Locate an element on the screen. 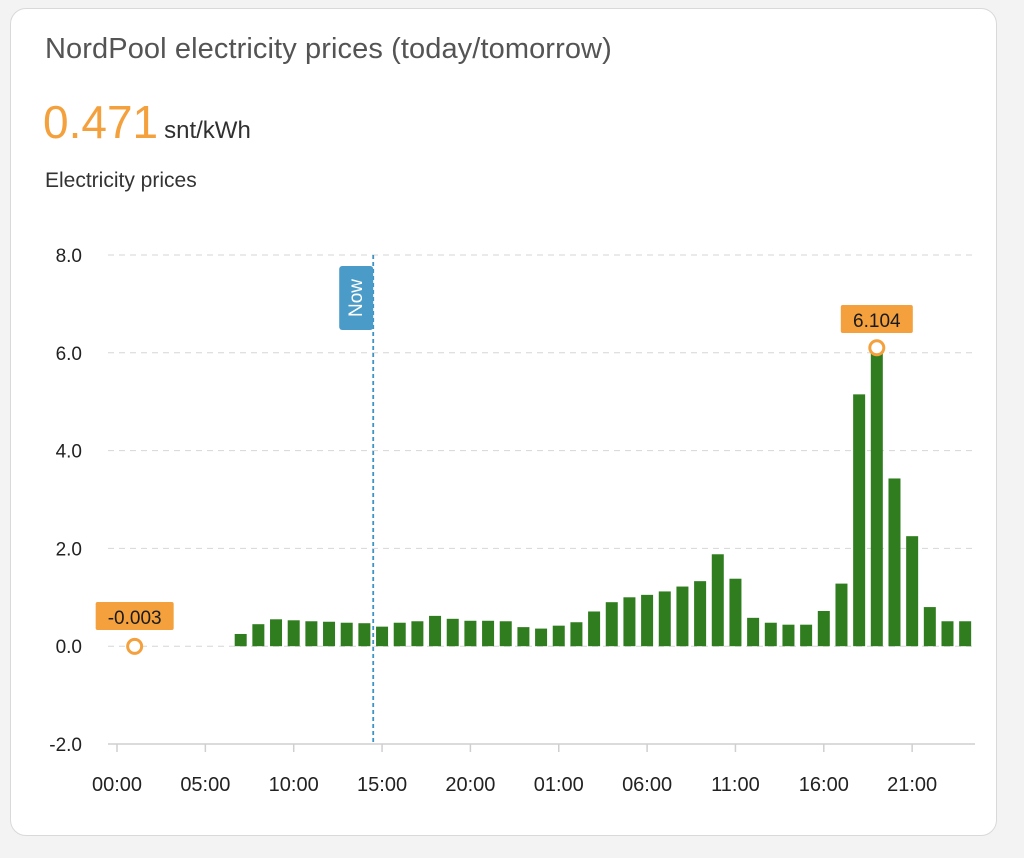 The width and height of the screenshot is (1024, 858). x-tick-label: 01:00 is located at coordinates (559, 785).